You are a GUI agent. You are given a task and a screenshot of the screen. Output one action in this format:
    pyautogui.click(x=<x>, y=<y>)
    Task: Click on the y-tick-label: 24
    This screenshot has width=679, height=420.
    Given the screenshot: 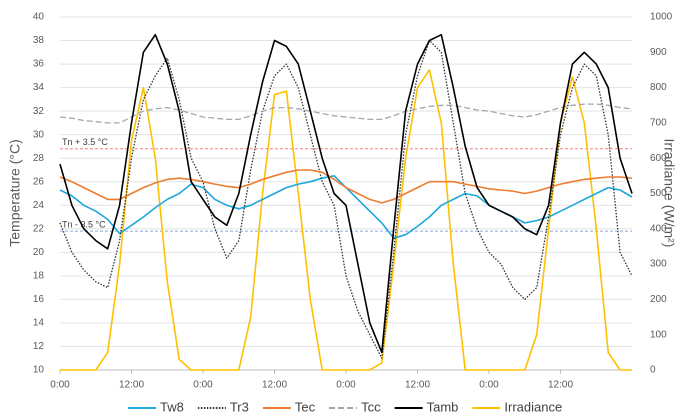 What is the action you would take?
    pyautogui.click(x=39, y=205)
    